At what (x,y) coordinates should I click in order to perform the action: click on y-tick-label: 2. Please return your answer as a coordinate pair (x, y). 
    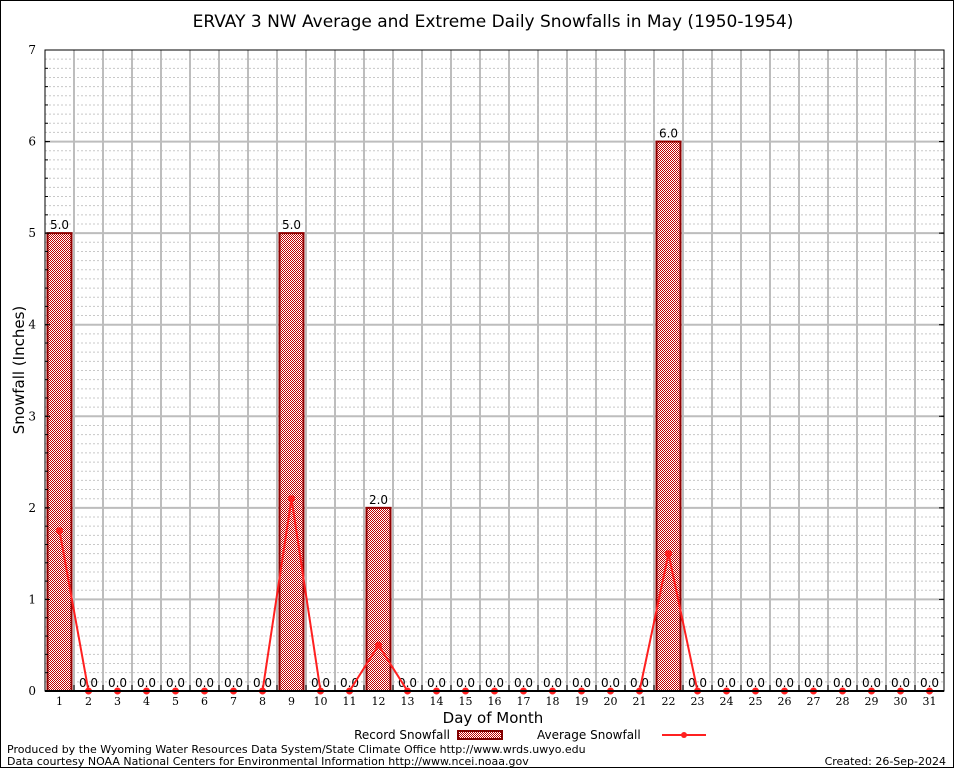
    Looking at the image, I should click on (32, 508).